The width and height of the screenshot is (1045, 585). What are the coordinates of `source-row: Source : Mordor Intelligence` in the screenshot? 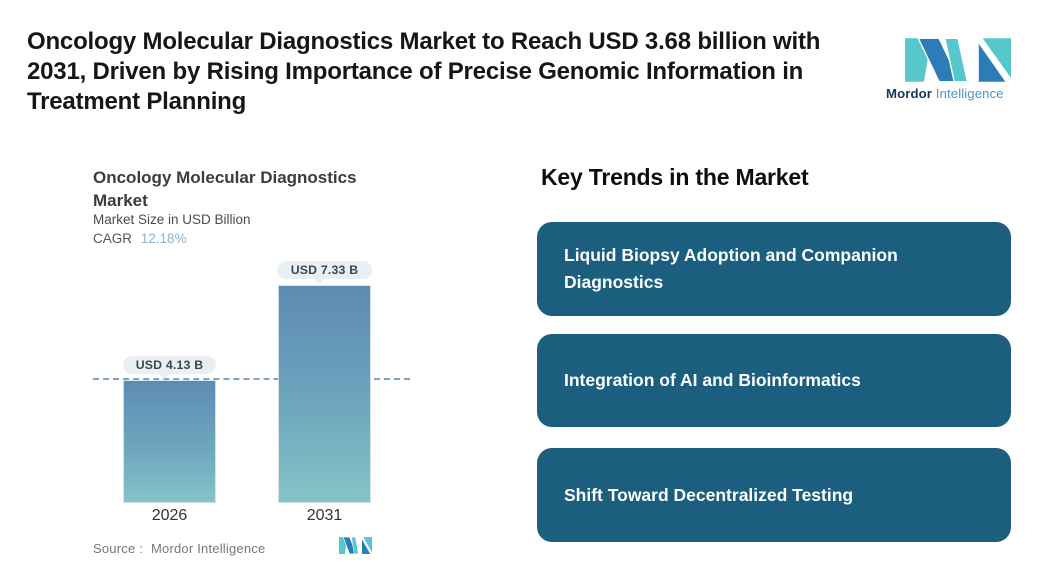 It's located at (179, 548).